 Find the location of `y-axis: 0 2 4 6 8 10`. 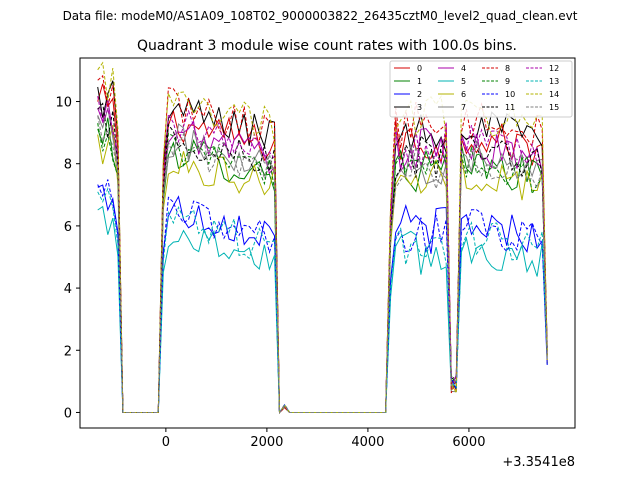

y-axis: 0 2 4 6 8 10 is located at coordinates (67, 258).